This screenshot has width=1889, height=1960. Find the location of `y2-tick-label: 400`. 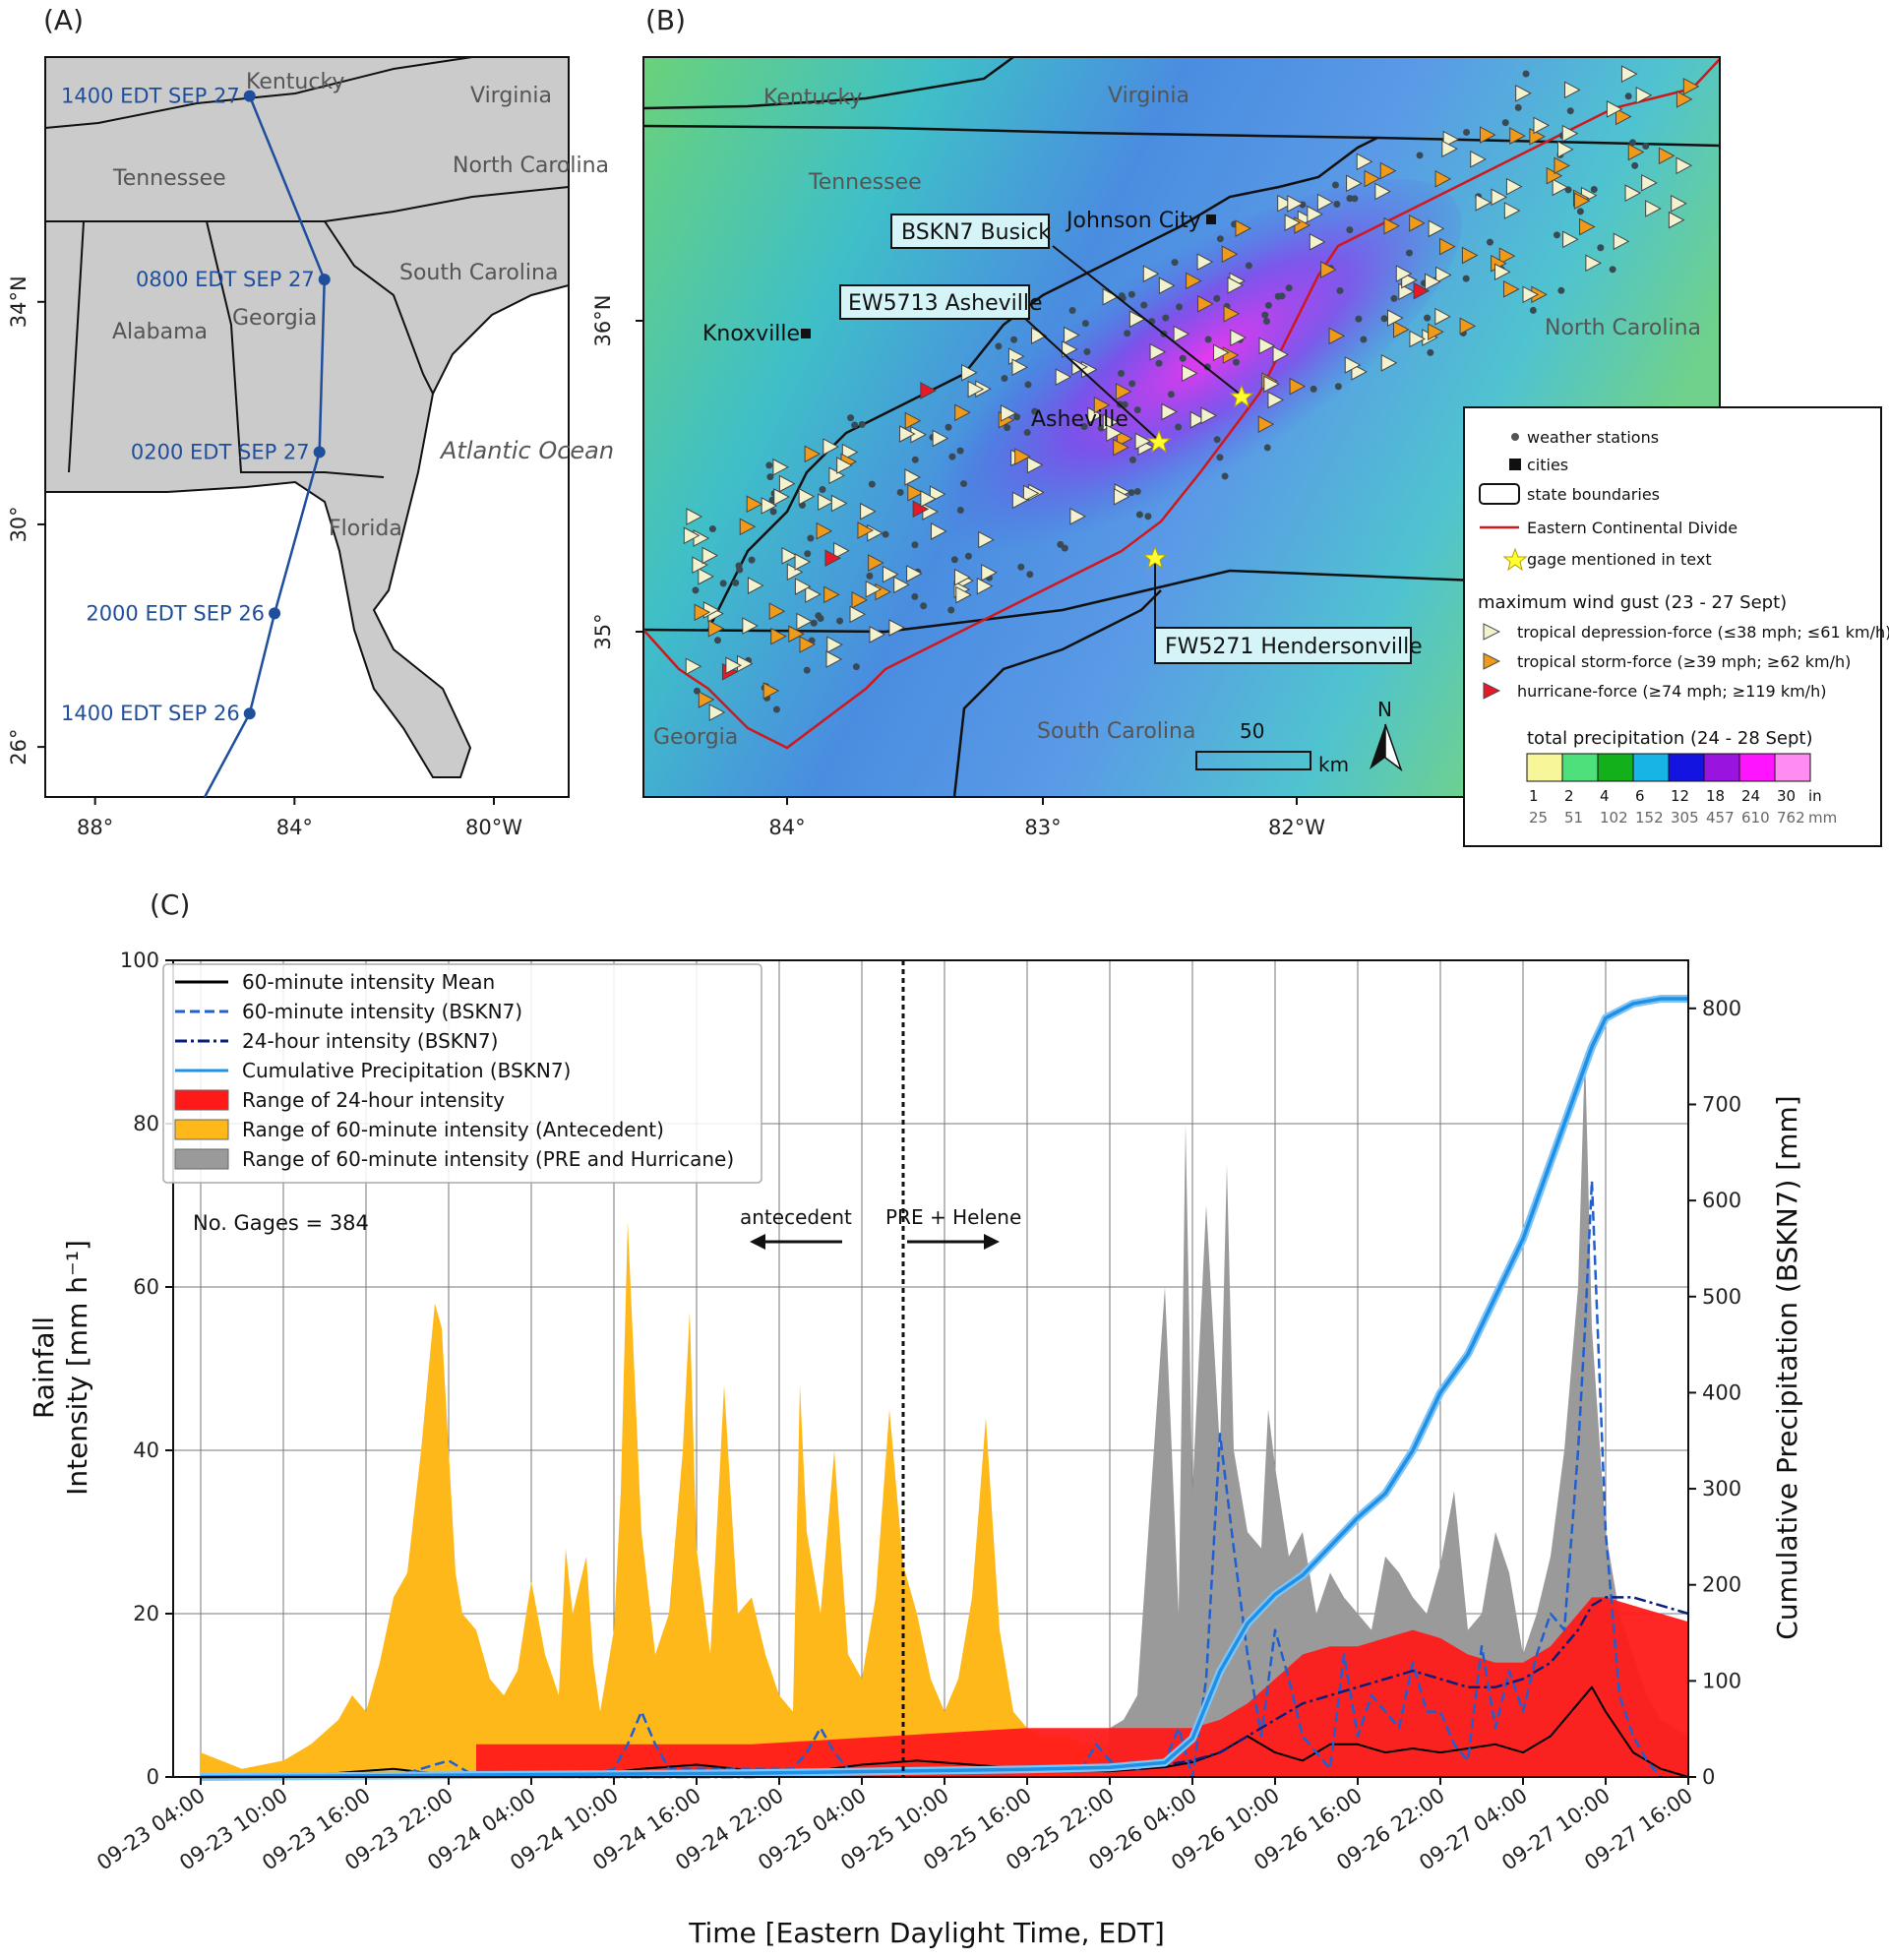

y2-tick-label: 400 is located at coordinates (1722, 1392).